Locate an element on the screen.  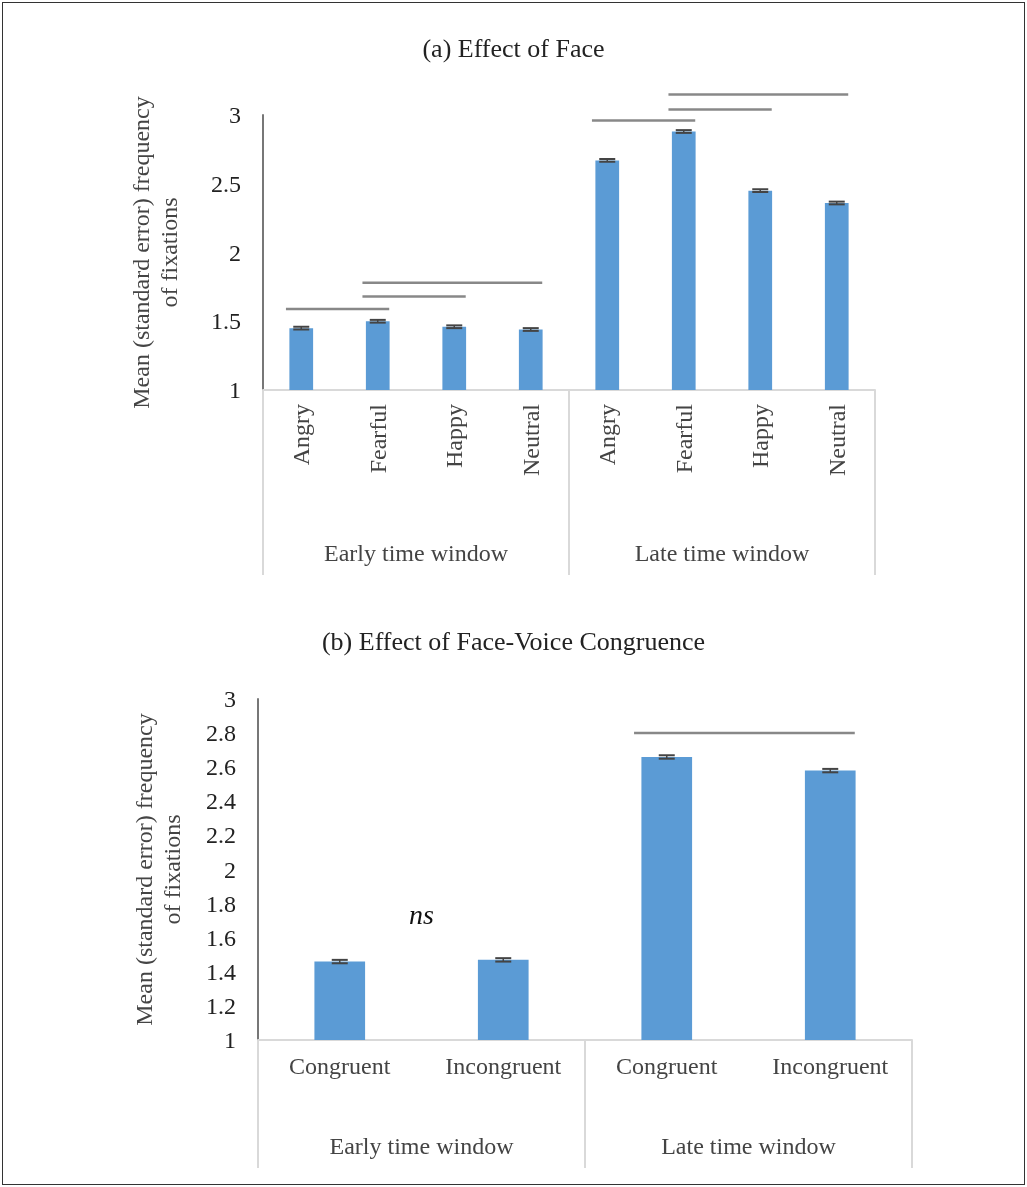
y-tick-label: 1.5 is located at coordinates (226, 321).